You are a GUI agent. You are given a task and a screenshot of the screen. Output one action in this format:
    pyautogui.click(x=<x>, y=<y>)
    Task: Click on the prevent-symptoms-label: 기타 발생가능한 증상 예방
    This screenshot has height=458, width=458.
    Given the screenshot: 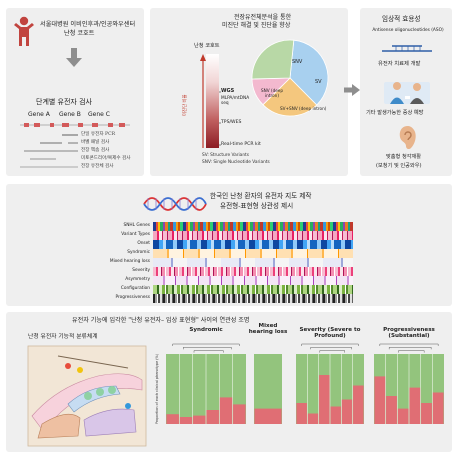 What is the action you would take?
    pyautogui.click(x=395, y=113)
    